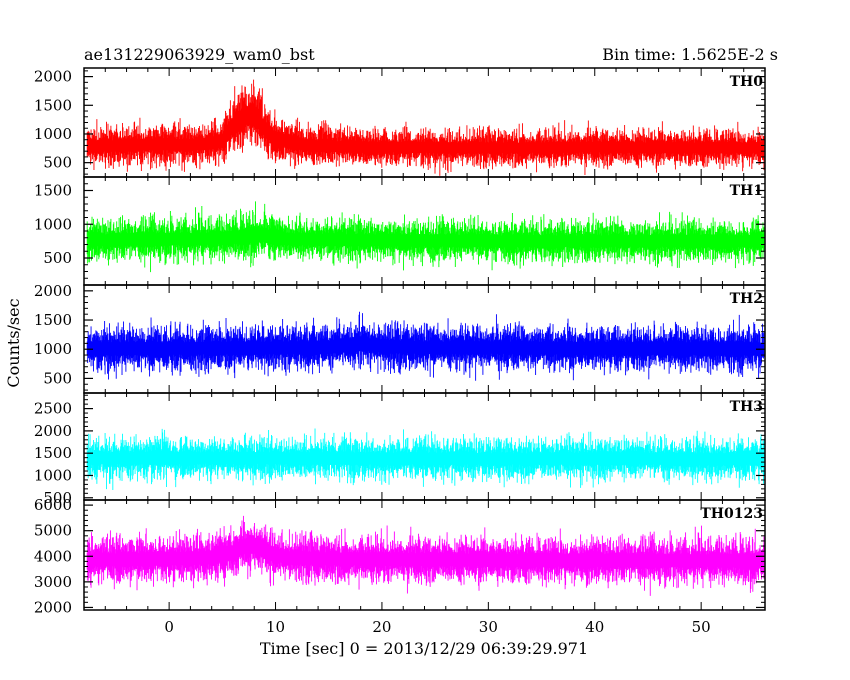 The width and height of the screenshot is (850, 680). I want to click on x-axis: 0 10 20 30 40 50, so click(437, 627).